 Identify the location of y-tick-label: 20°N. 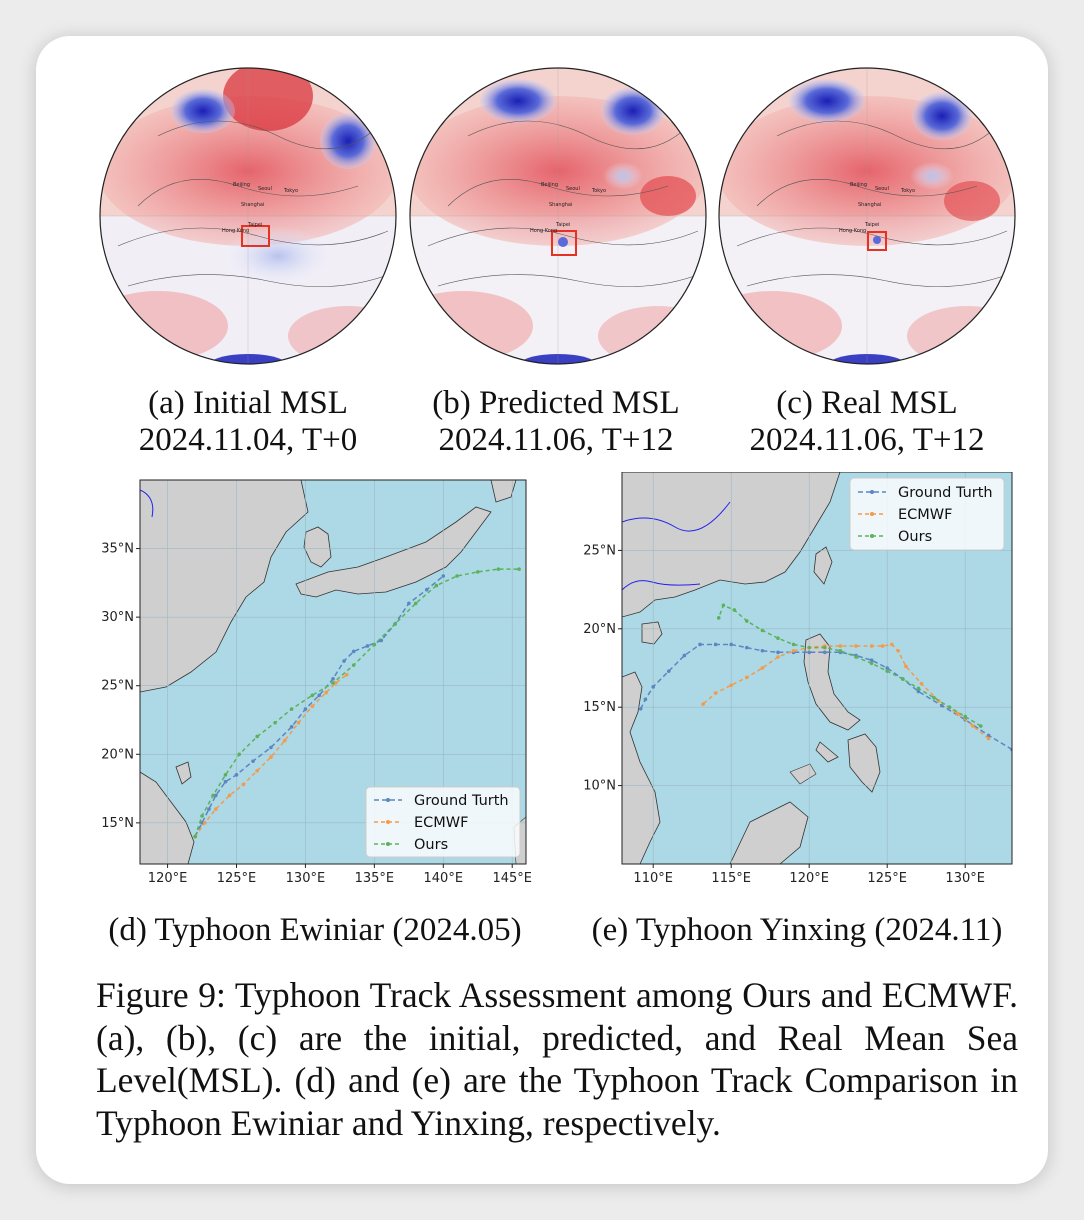
(599, 629).